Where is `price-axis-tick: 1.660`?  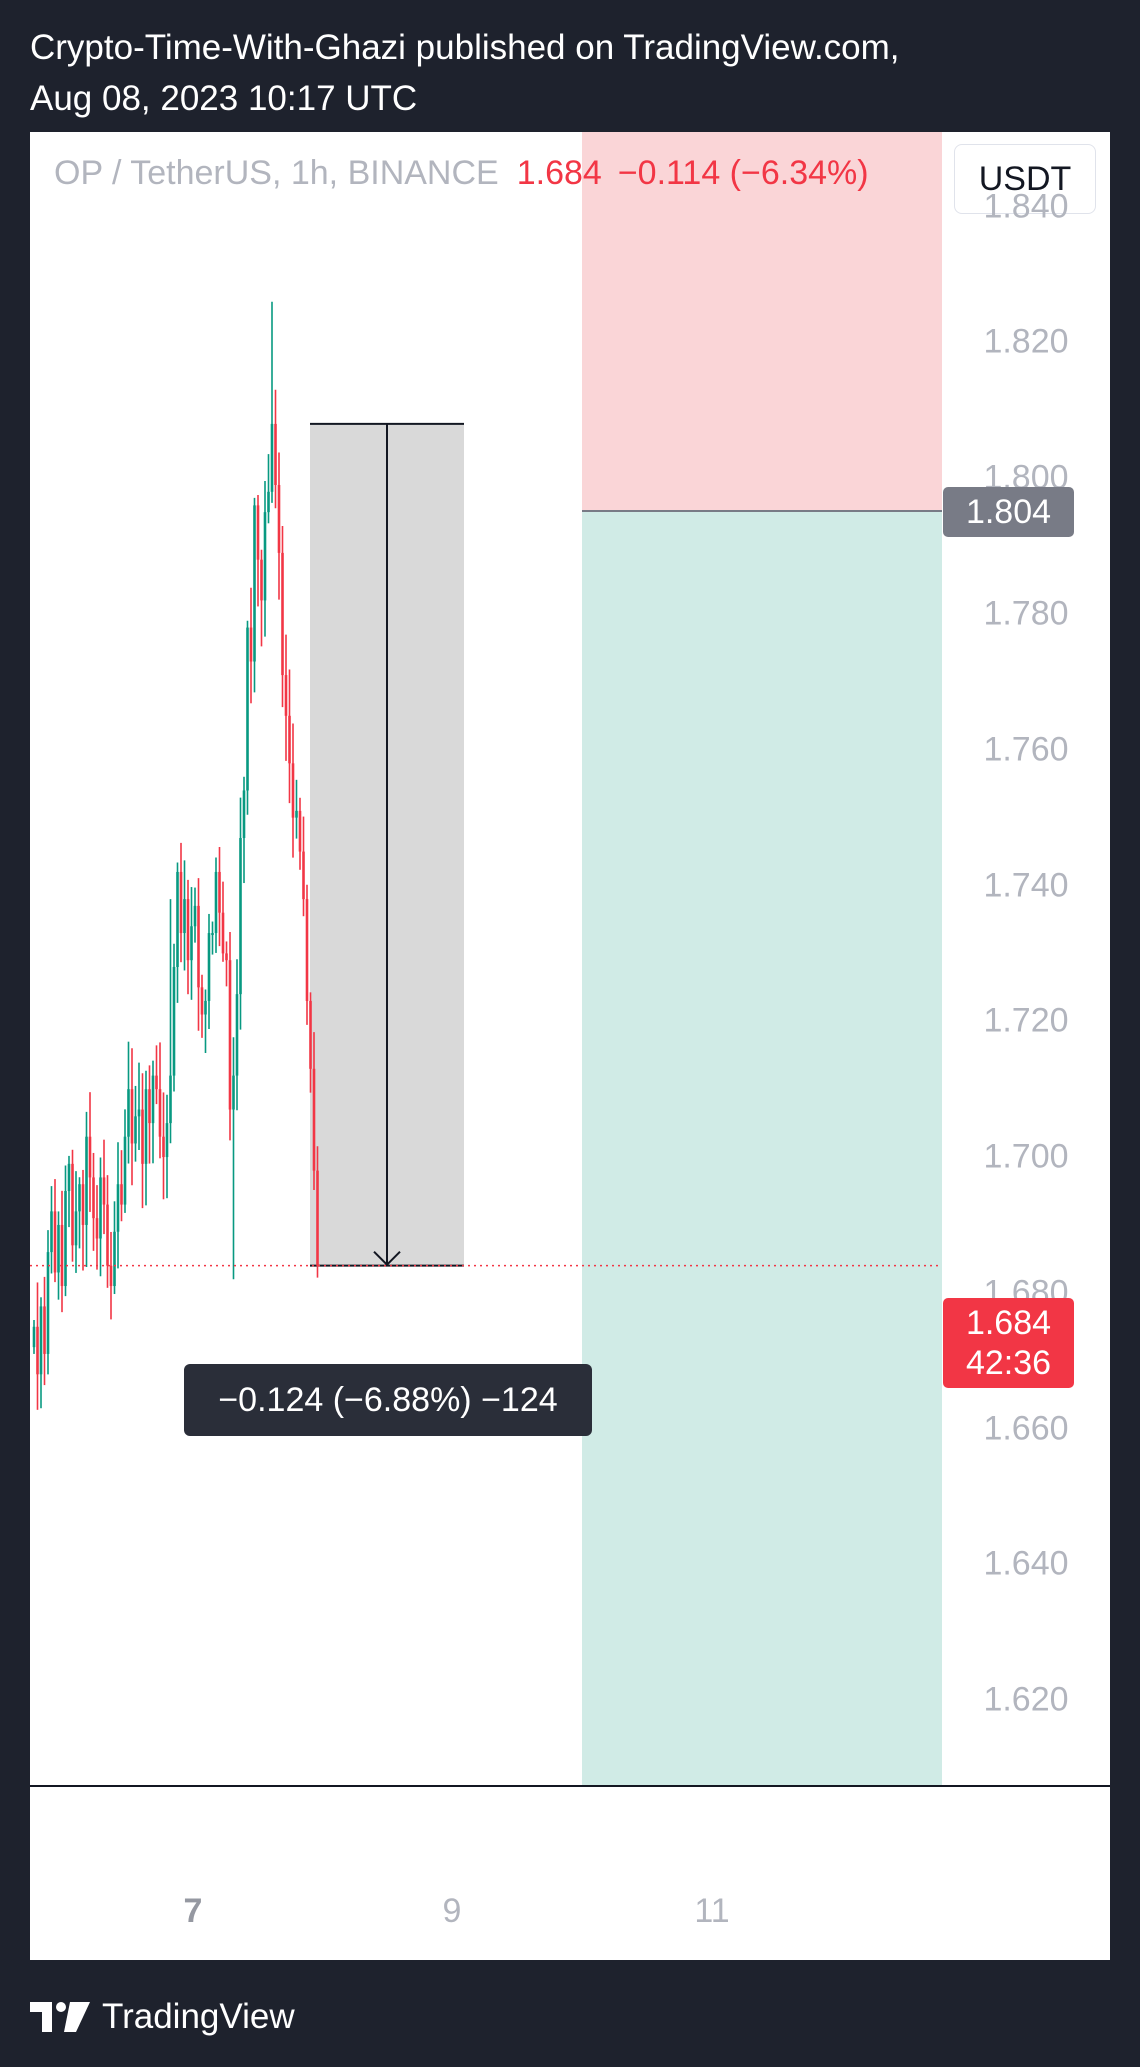 price-axis-tick: 1.660 is located at coordinates (1026, 1428).